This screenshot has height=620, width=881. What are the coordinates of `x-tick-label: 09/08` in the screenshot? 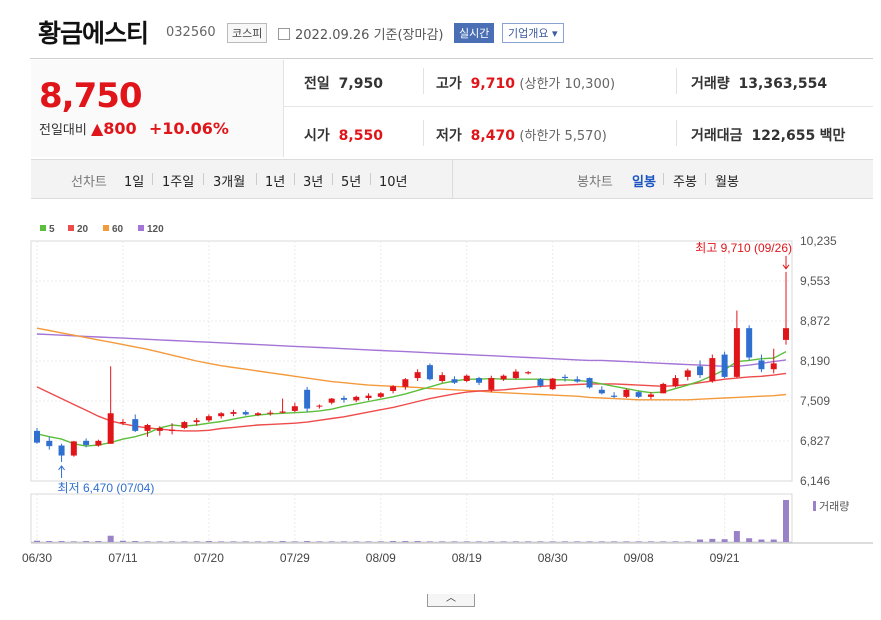 It's located at (639, 558).